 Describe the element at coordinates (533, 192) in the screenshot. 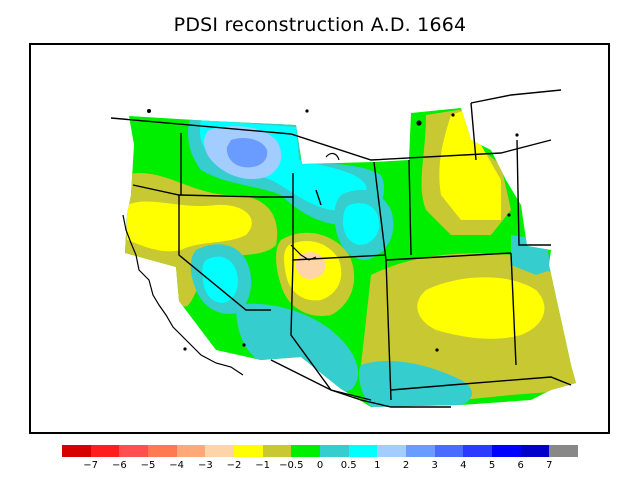

I see `nebraska-border` at that location.